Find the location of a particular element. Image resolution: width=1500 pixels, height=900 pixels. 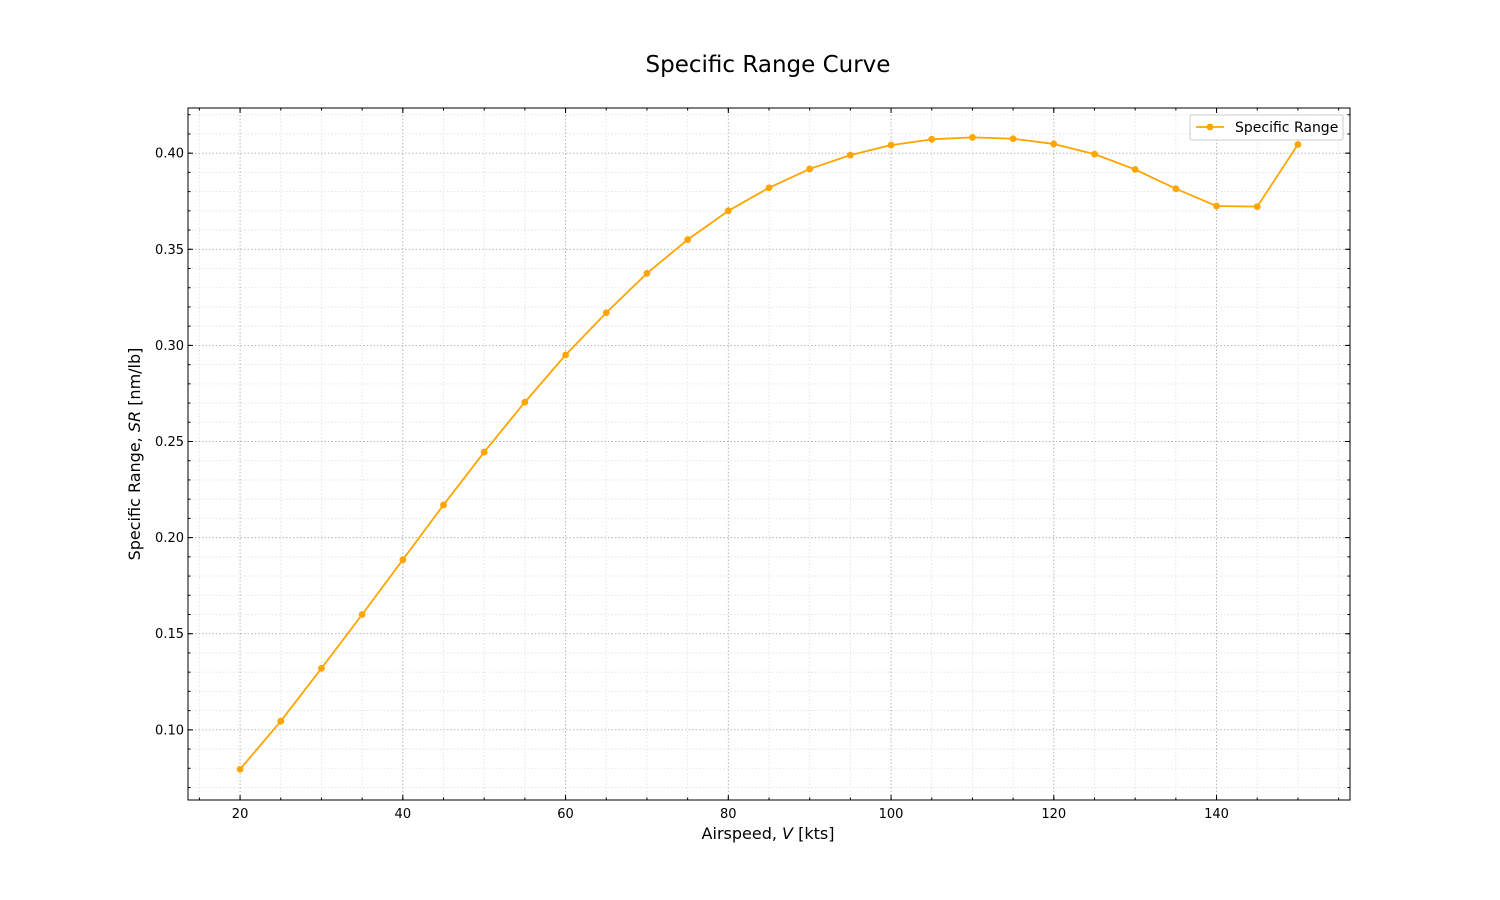

x-tick-label: 80 is located at coordinates (728, 814).